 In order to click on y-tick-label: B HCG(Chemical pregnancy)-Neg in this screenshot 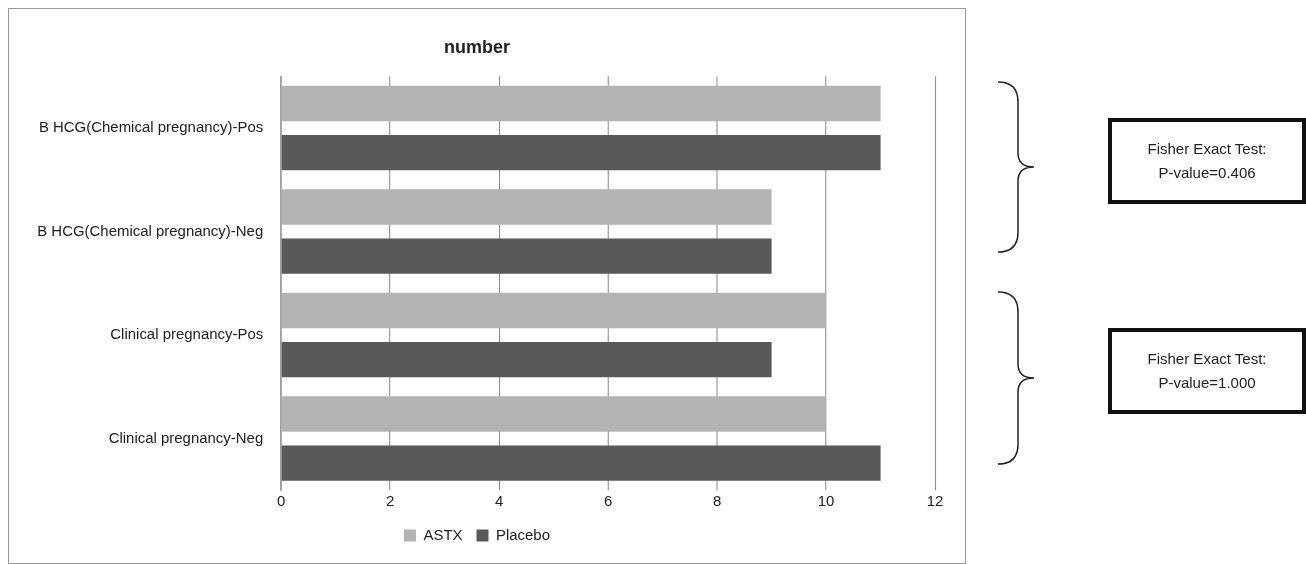, I will do `click(150, 230)`.